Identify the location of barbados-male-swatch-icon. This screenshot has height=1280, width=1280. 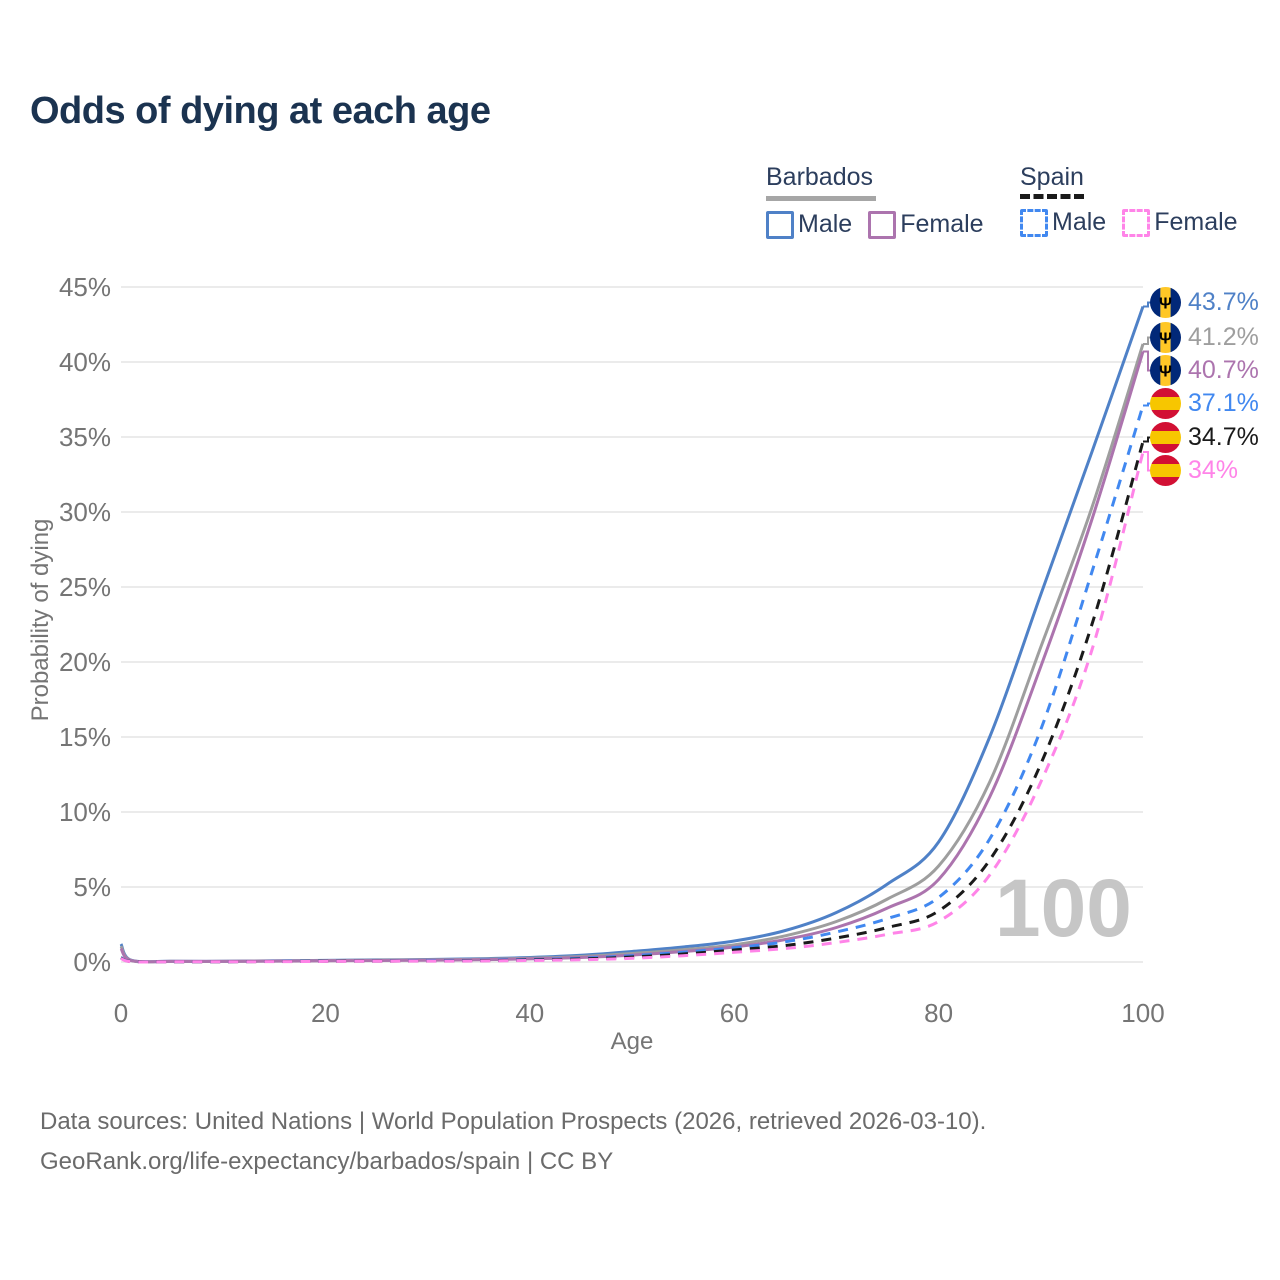
(780, 224).